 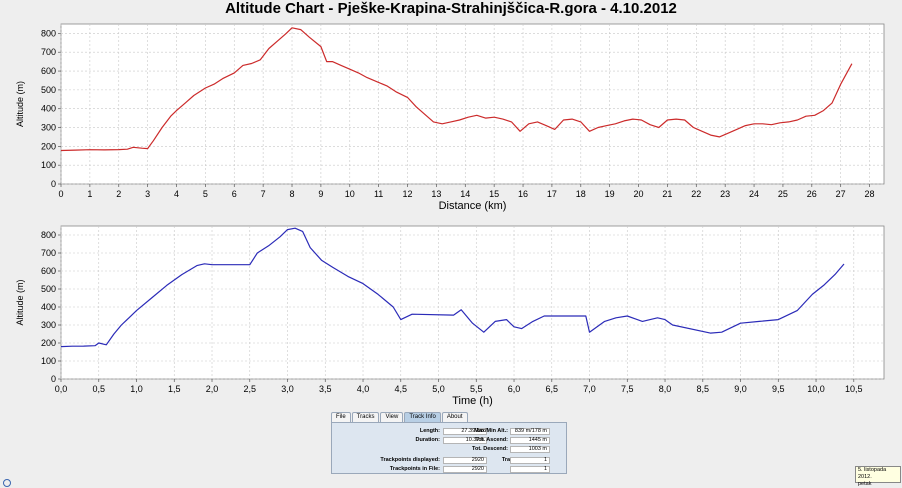 I want to click on x-tick-label: 4,0, so click(x=363, y=389).